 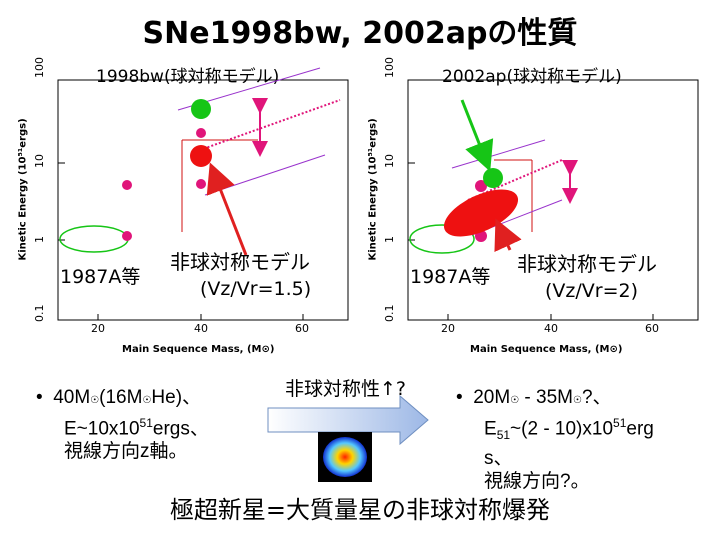 What do you see at coordinates (180, 429) in the screenshot?
I see `bullet-left-unit: ergs、` at bounding box center [180, 429].